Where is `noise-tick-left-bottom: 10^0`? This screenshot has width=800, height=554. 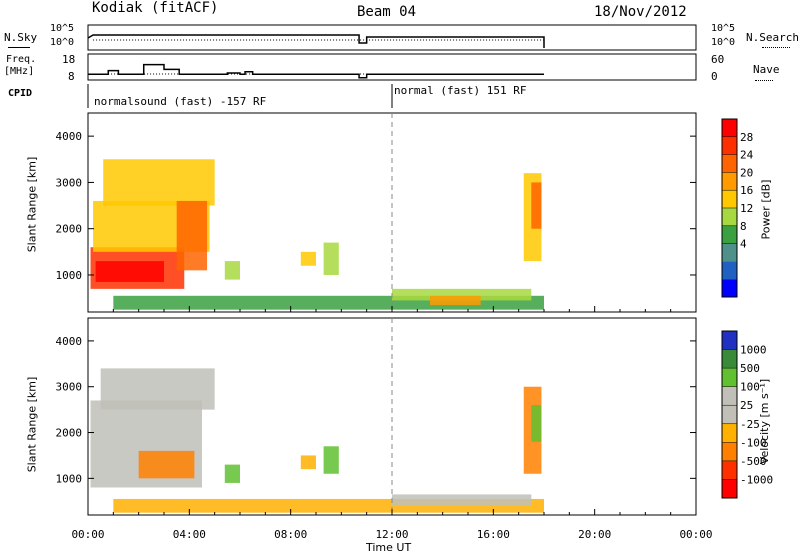
noise-tick-left-bottom: 10^0 is located at coordinates (62, 42).